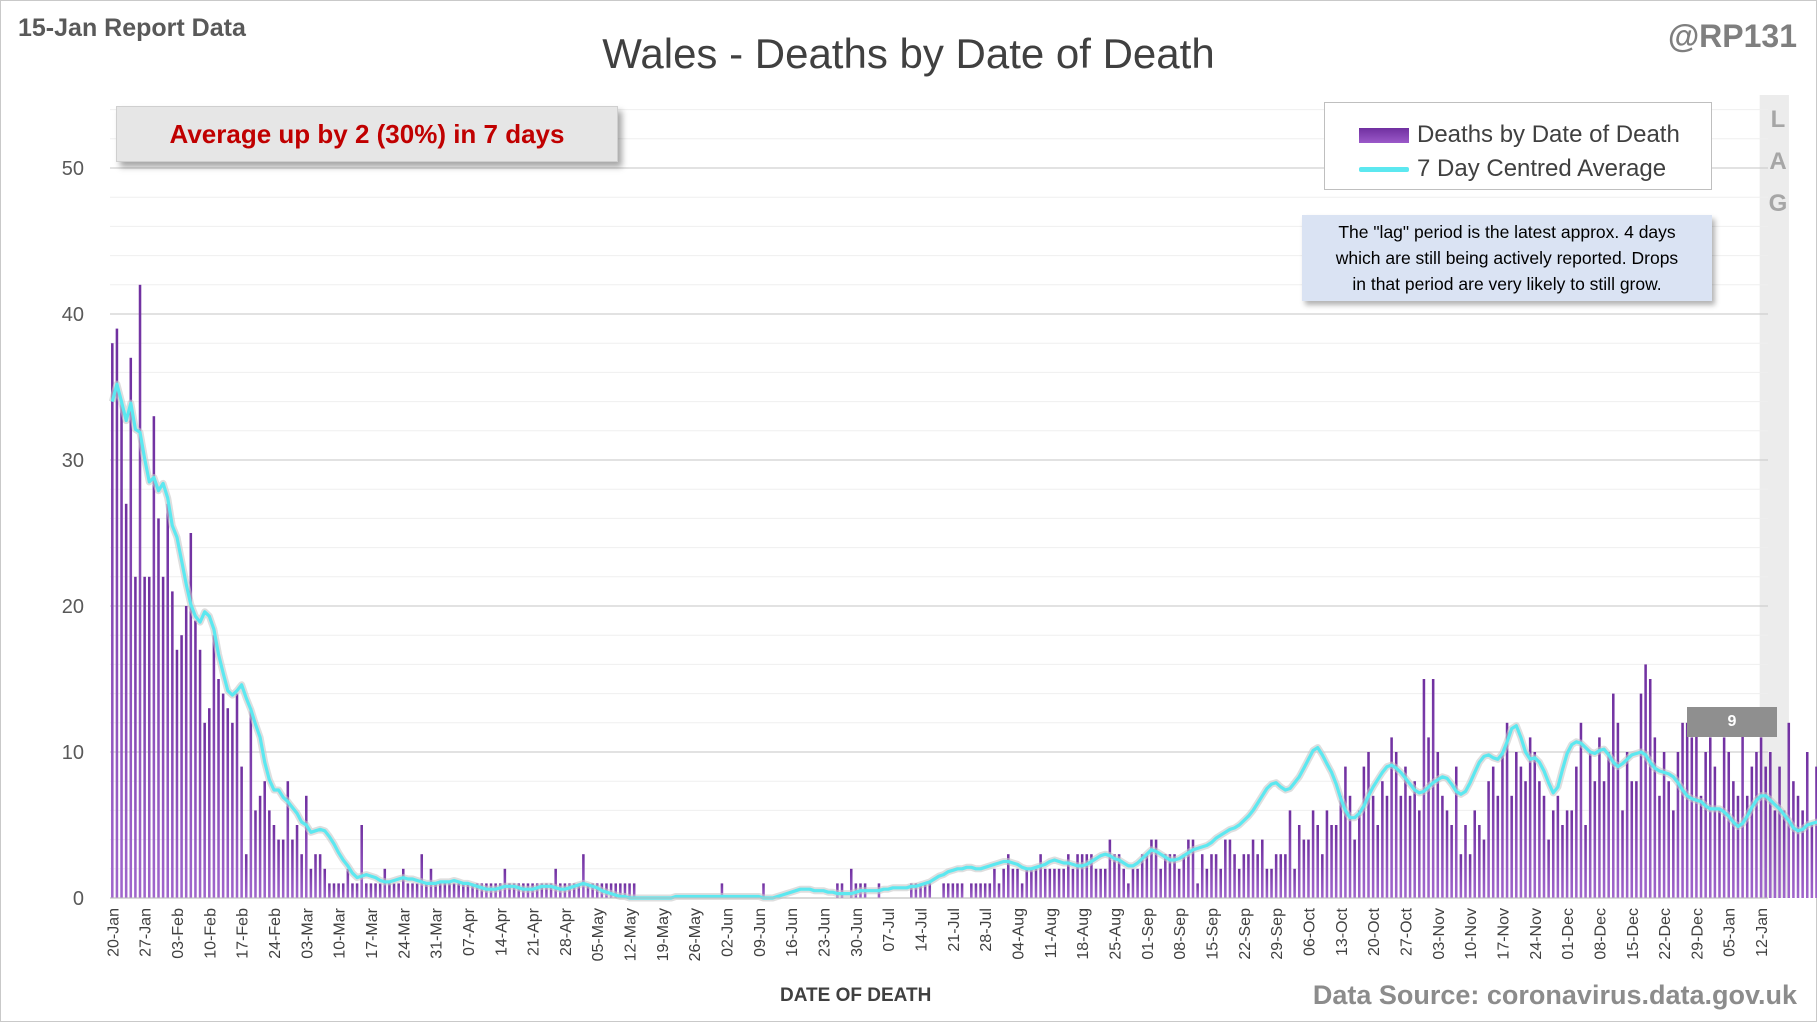  What do you see at coordinates (1519, 135) in the screenshot?
I see `legend-item-bars: Deaths by Date of Death` at bounding box center [1519, 135].